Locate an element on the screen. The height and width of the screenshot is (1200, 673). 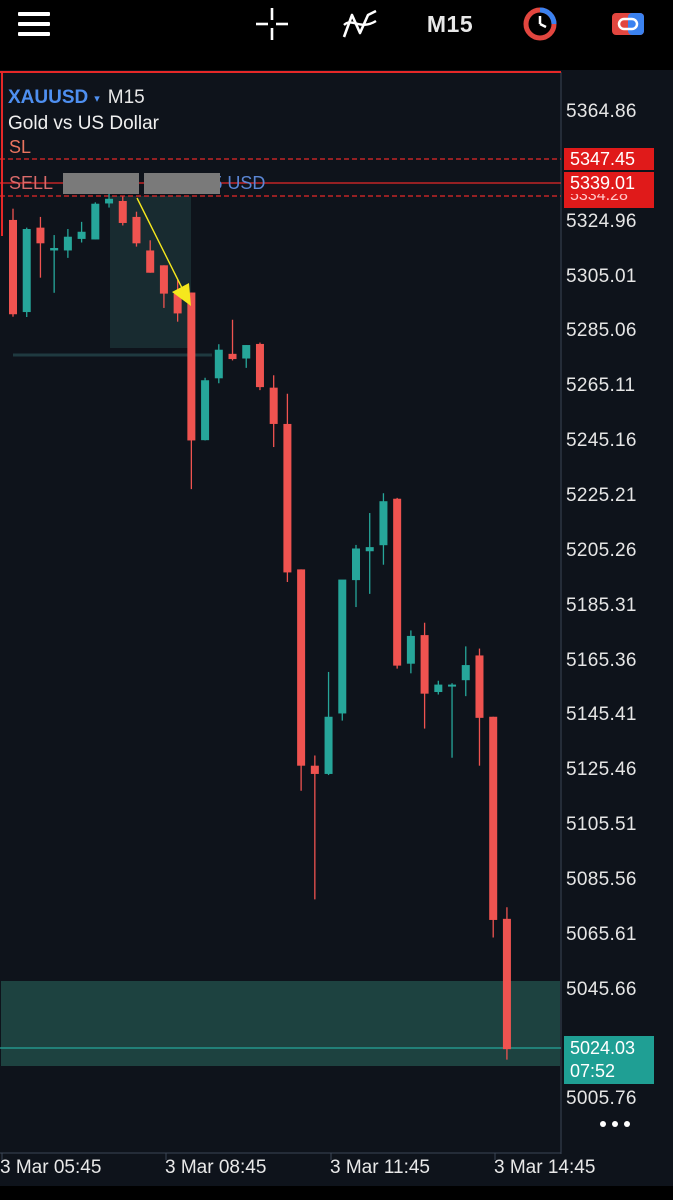
price-tick-label: 5245.16 is located at coordinates (601, 441).